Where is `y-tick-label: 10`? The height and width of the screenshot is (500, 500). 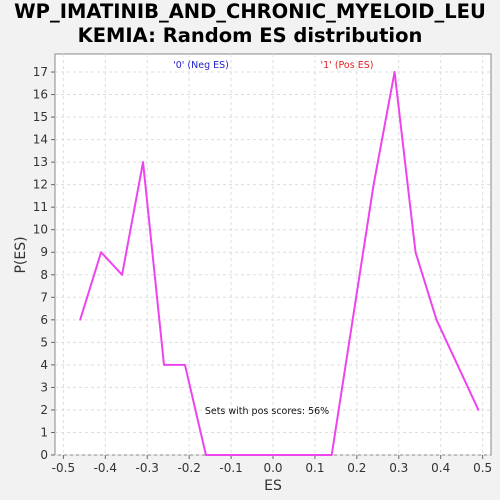 y-tick-label: 10 is located at coordinates (40, 230).